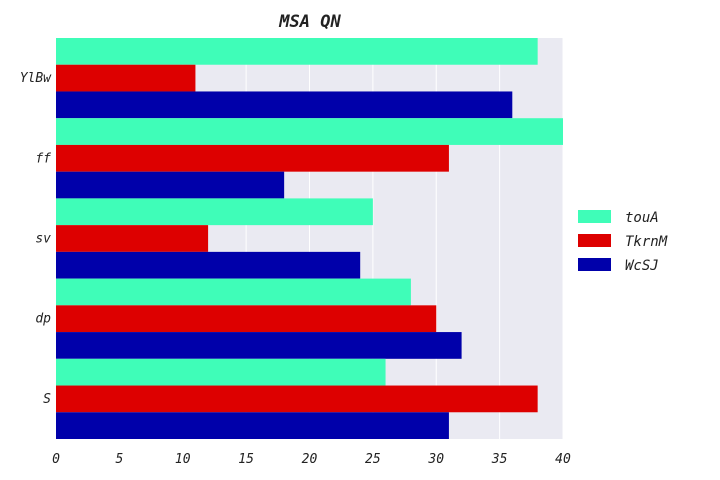  I want to click on bar-WcSJ-S, so click(252, 425).